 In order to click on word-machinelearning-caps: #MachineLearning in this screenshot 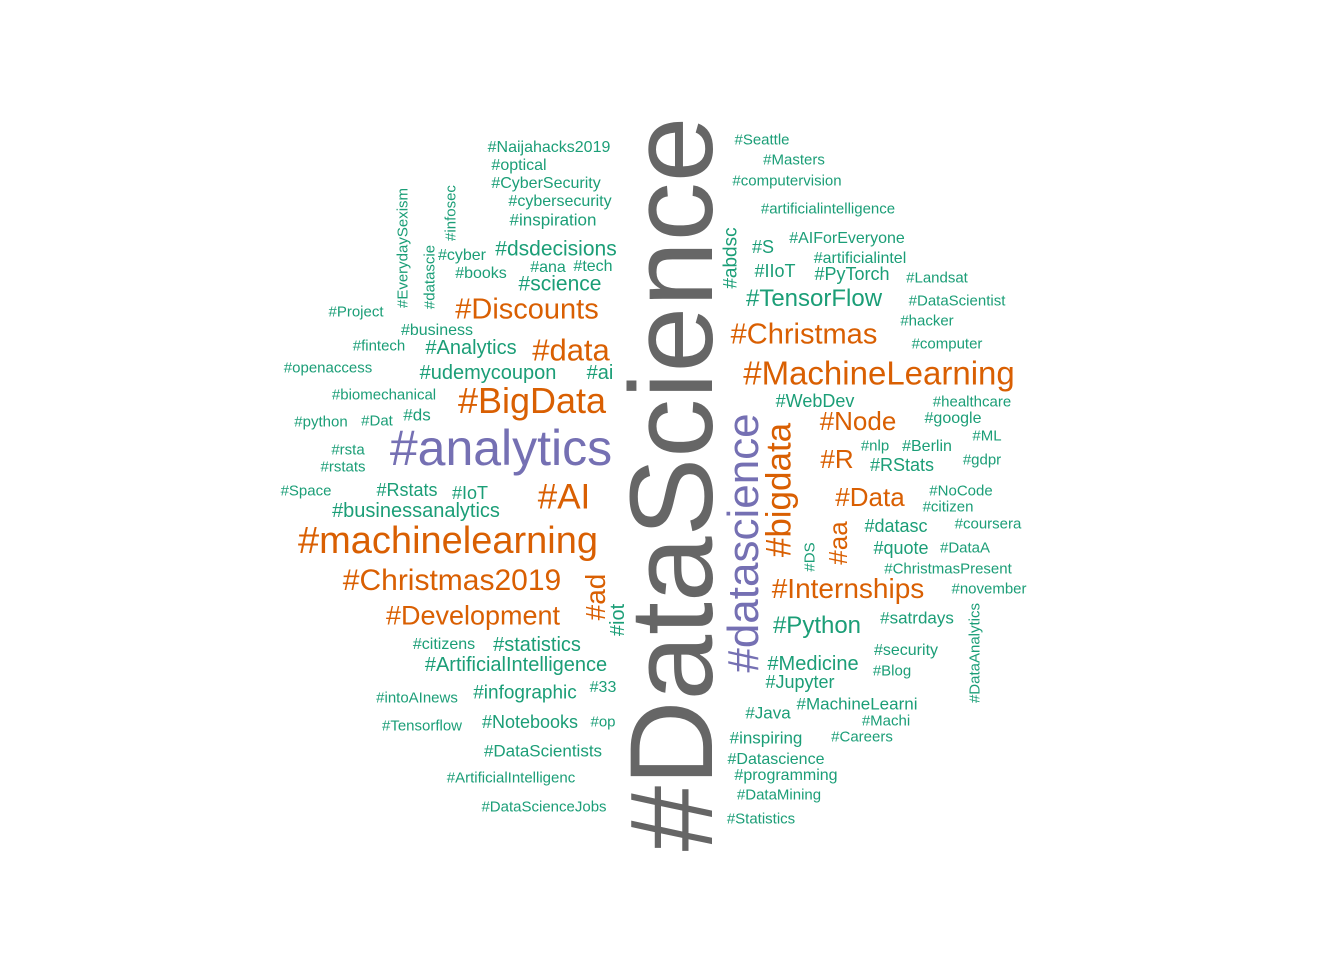, I will do `click(879, 373)`.